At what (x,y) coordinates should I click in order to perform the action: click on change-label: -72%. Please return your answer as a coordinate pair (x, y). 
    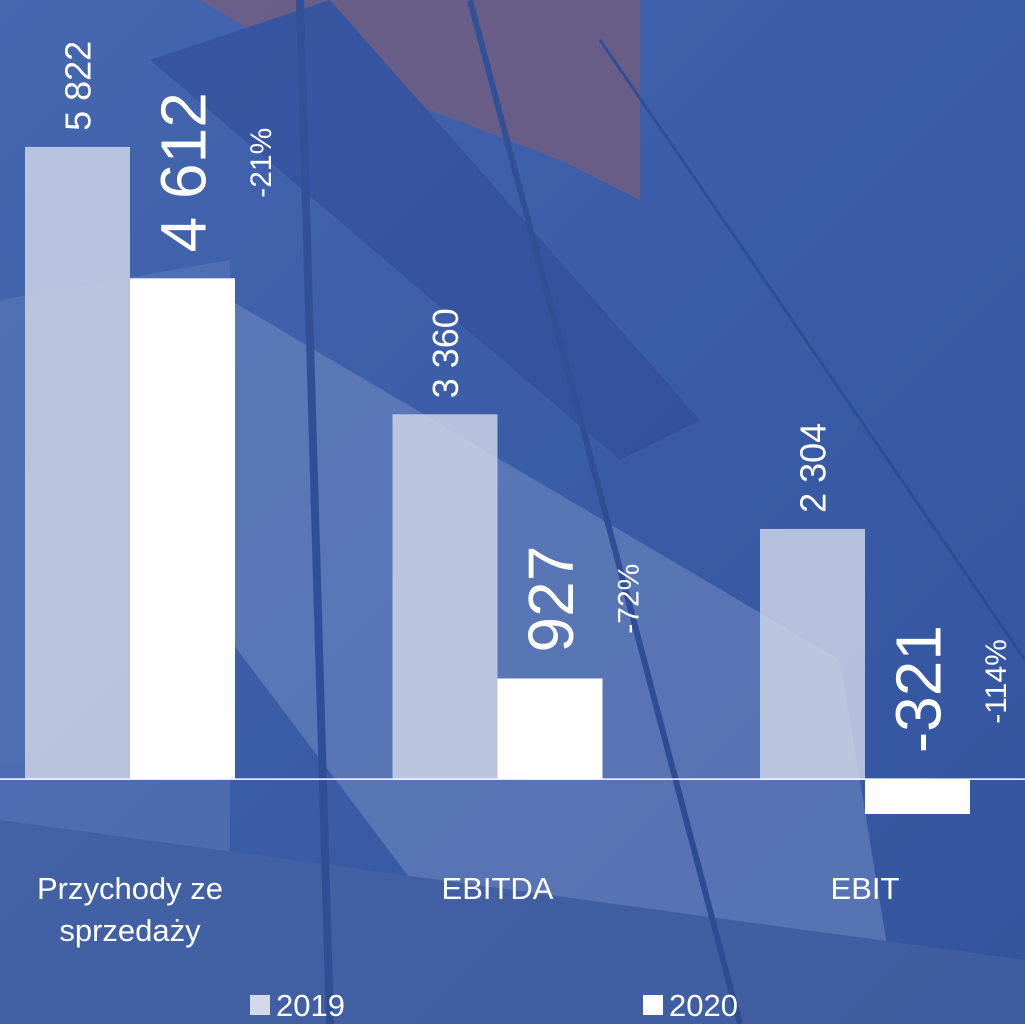
    Looking at the image, I should click on (629, 599).